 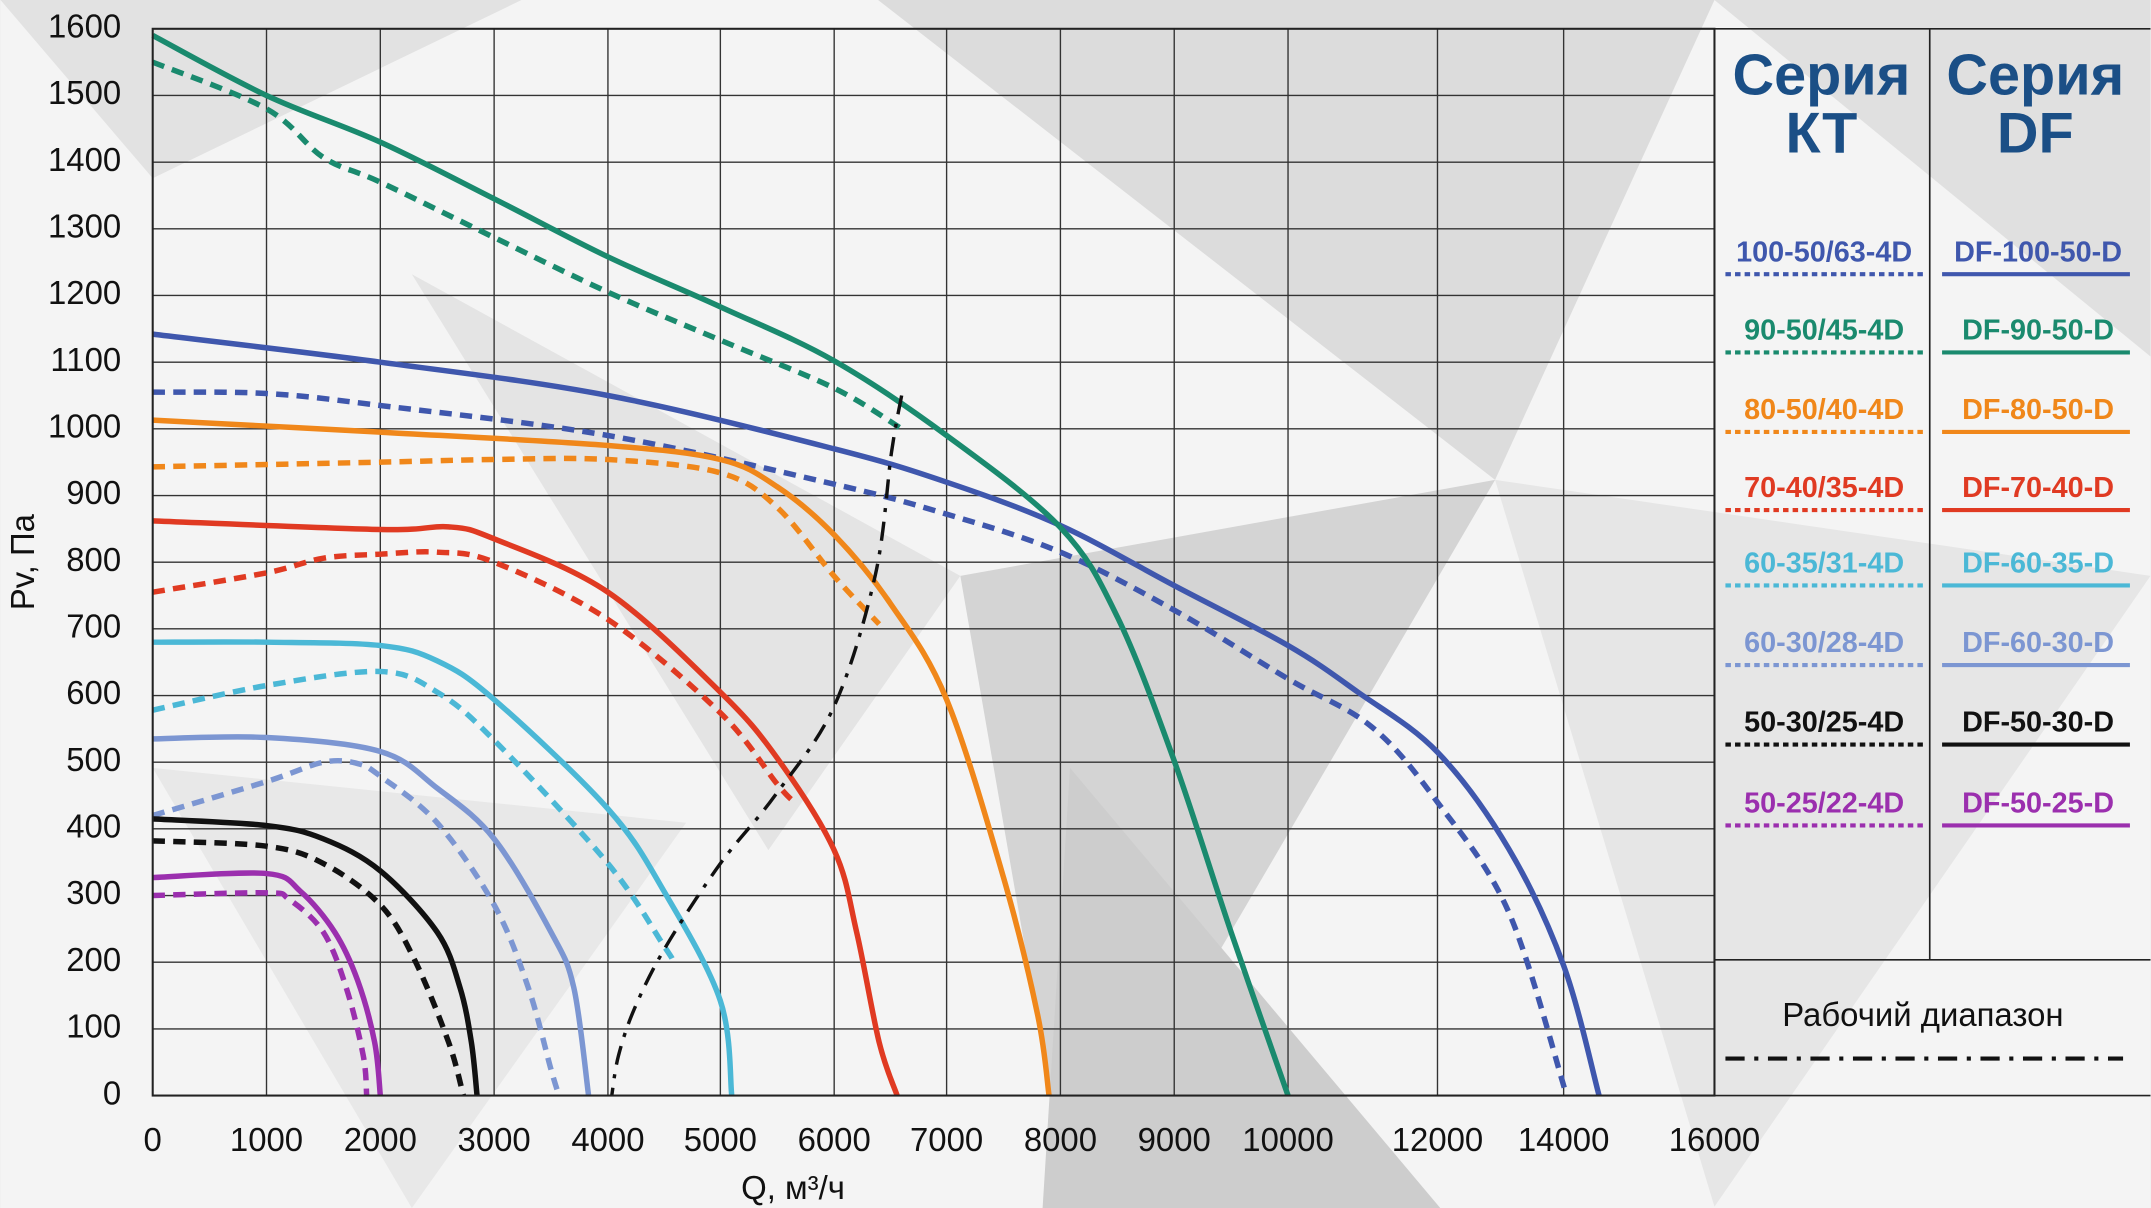 I want to click on y-tick-label: 1000, so click(x=84, y=426).